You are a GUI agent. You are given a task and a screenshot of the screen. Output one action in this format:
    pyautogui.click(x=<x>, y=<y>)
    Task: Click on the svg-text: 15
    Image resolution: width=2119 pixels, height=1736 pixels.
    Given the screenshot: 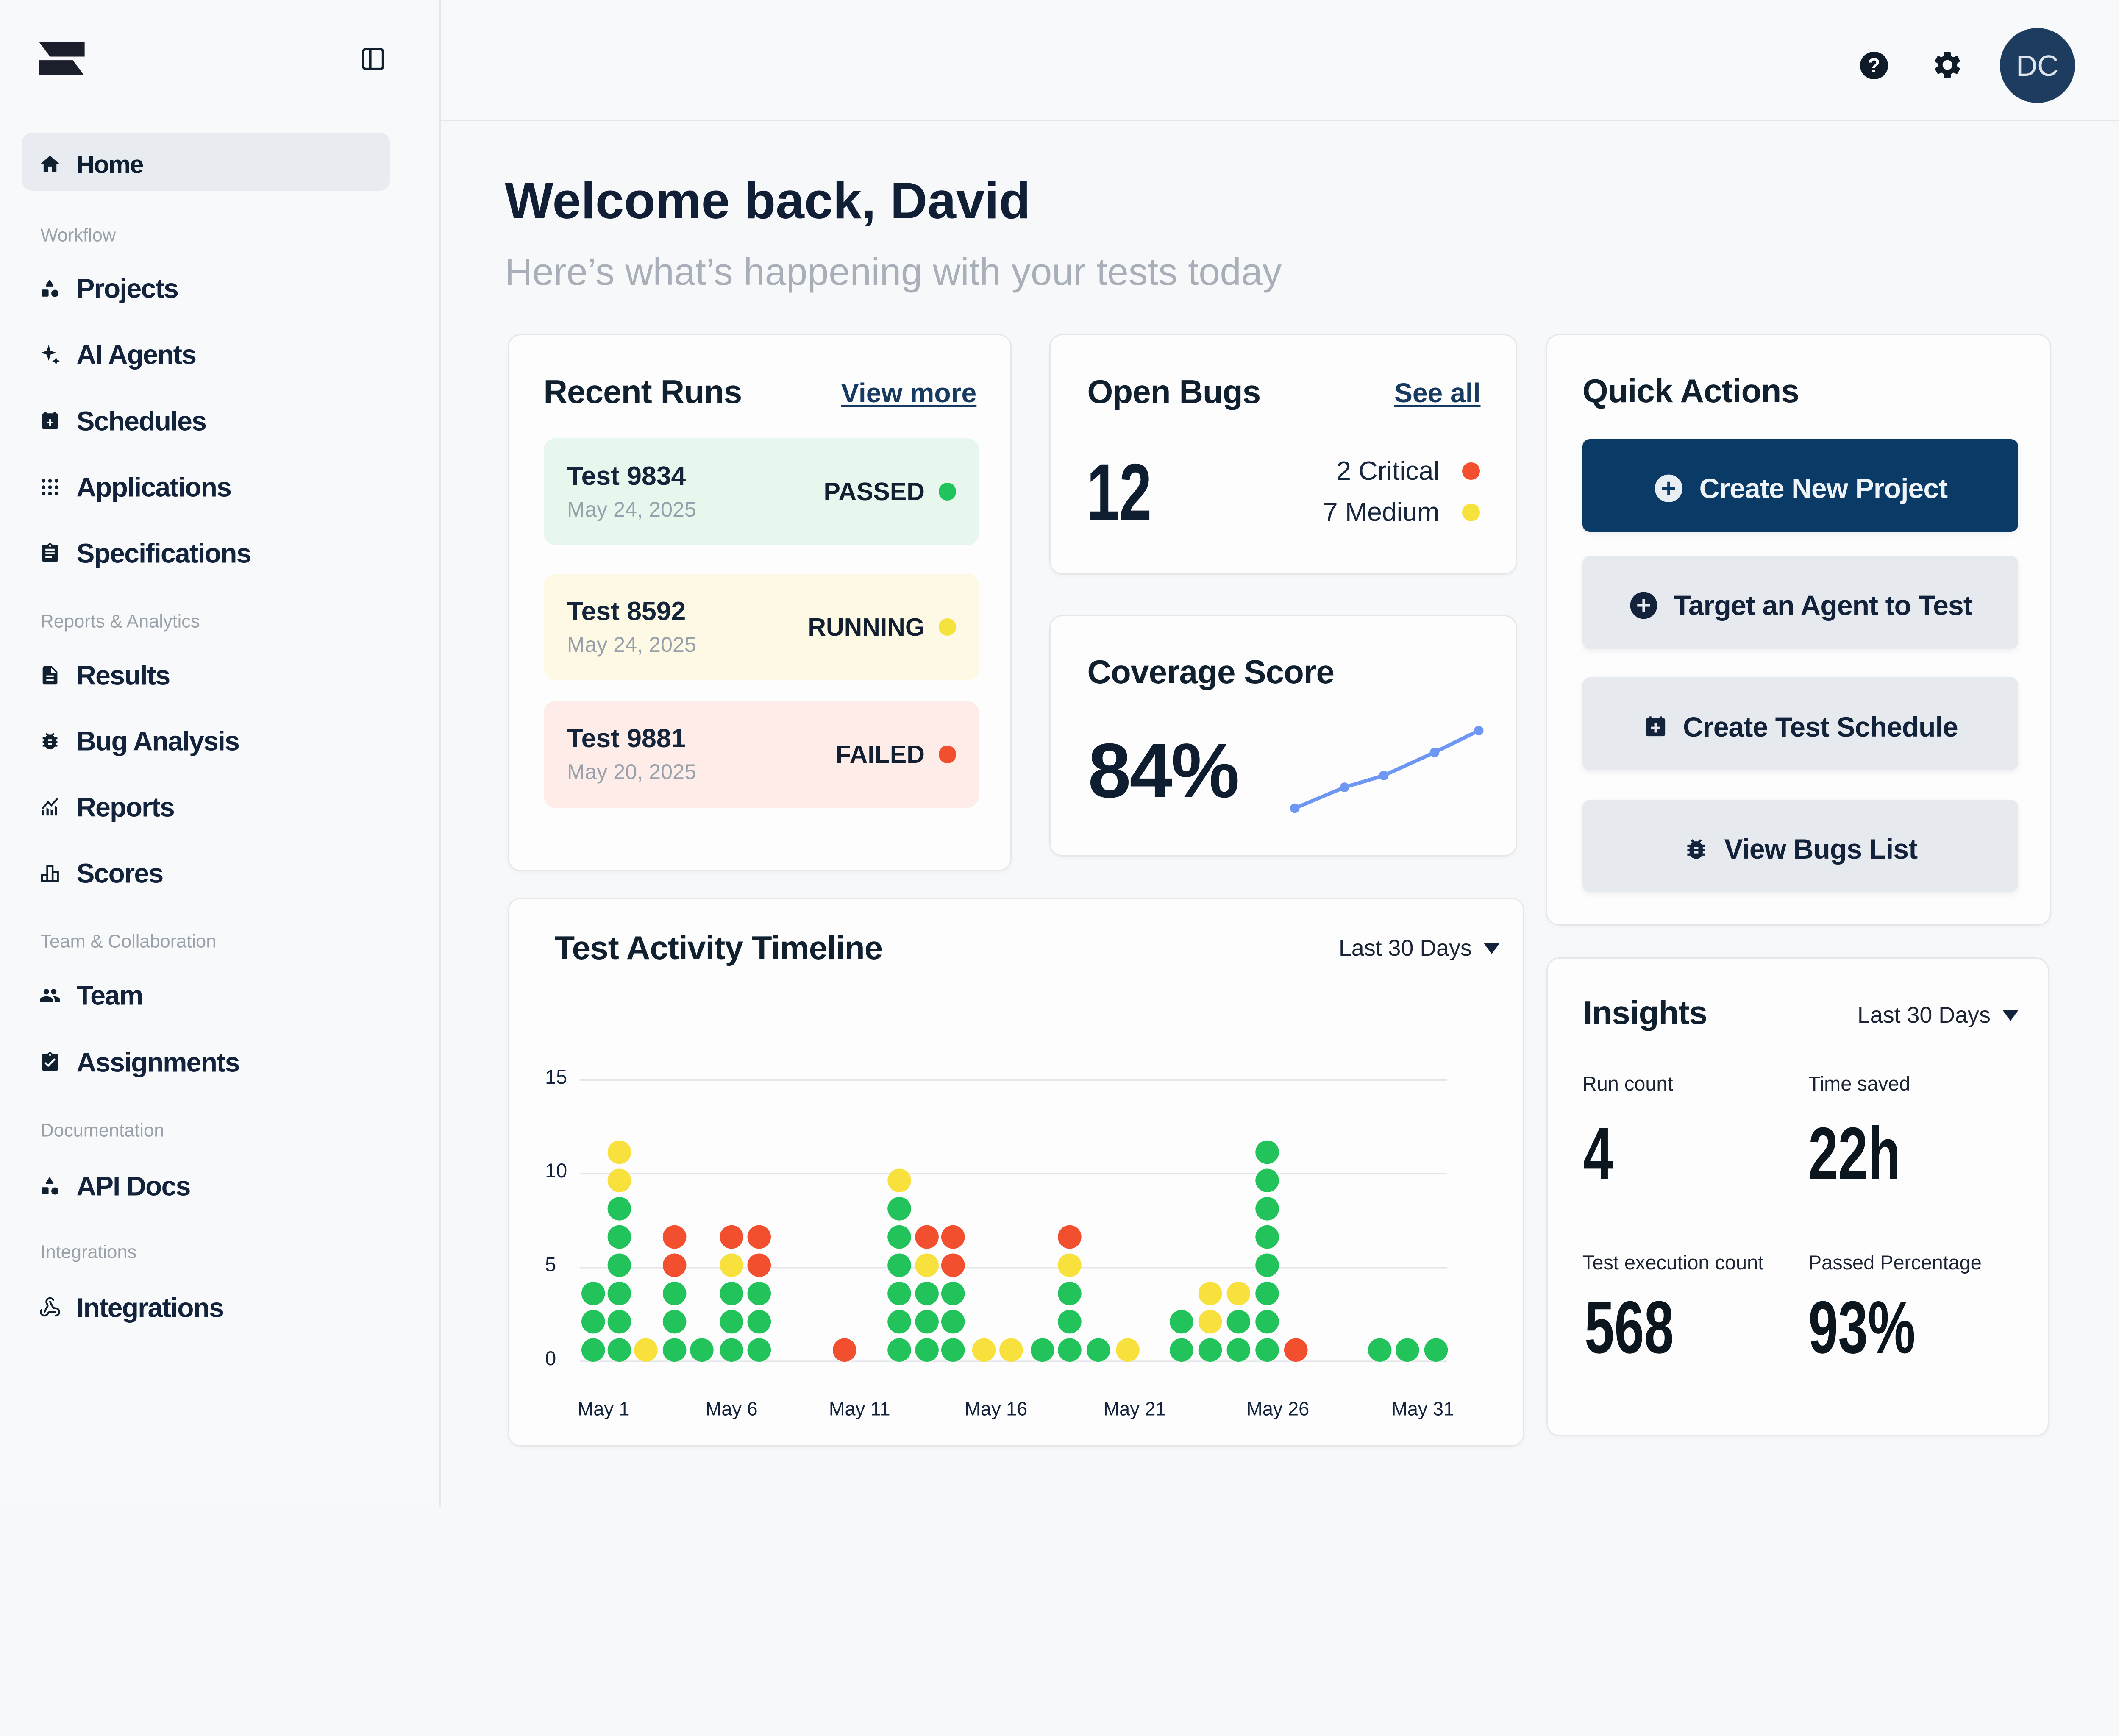 What is the action you would take?
    pyautogui.click(x=556, y=1077)
    